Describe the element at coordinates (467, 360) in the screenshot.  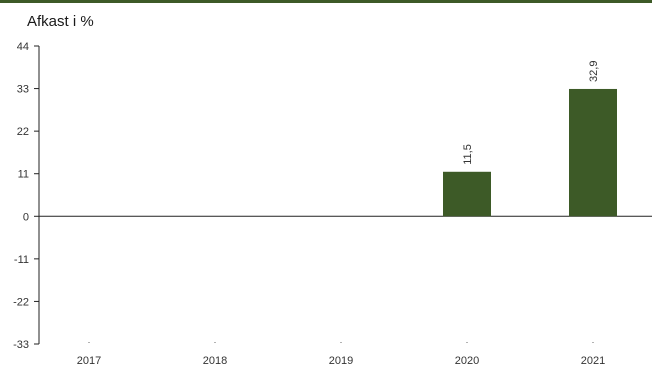
I see `x-tick-label: 2020` at that location.